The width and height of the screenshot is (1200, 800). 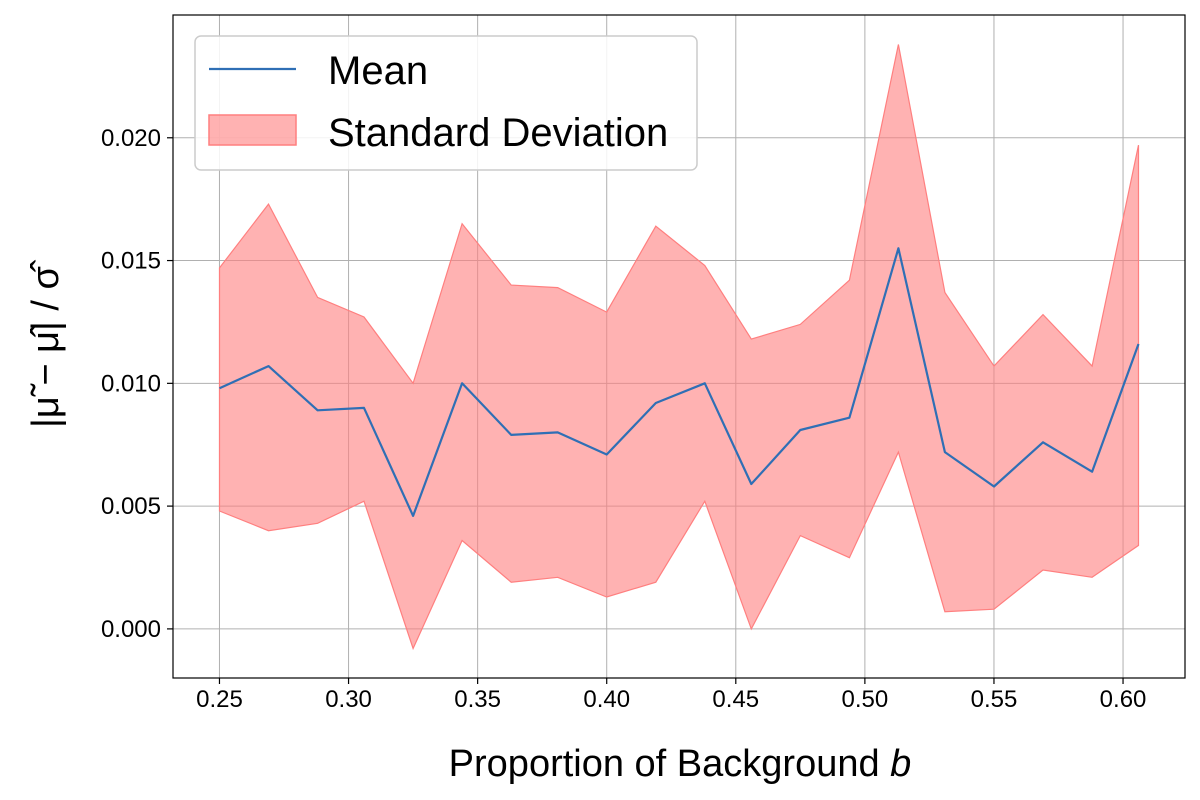 I want to click on y-tick-label: 0.000, so click(x=131, y=629).